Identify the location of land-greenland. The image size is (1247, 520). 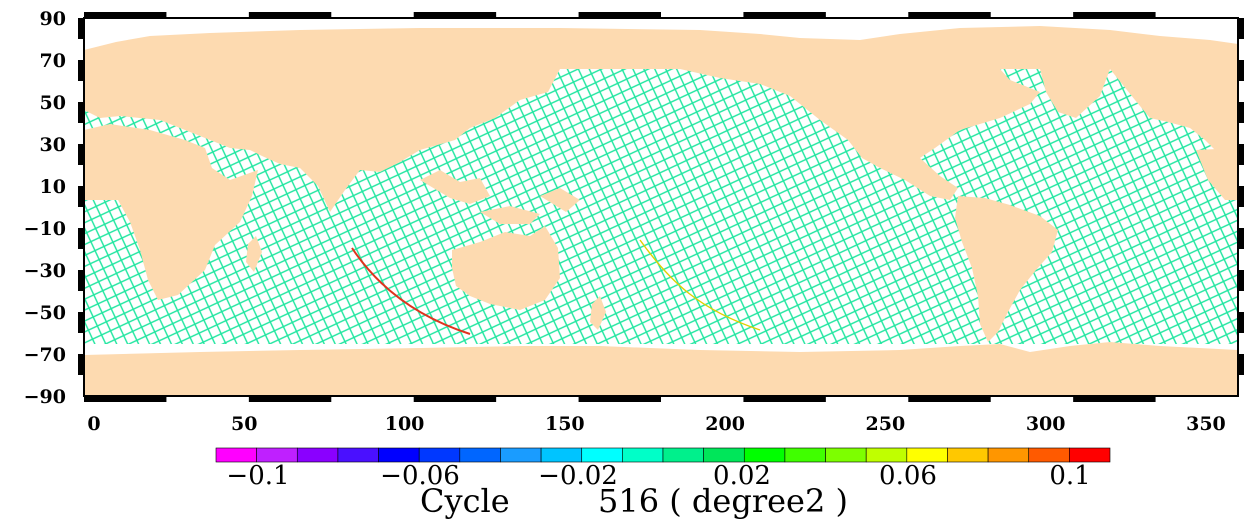
(1075, 93).